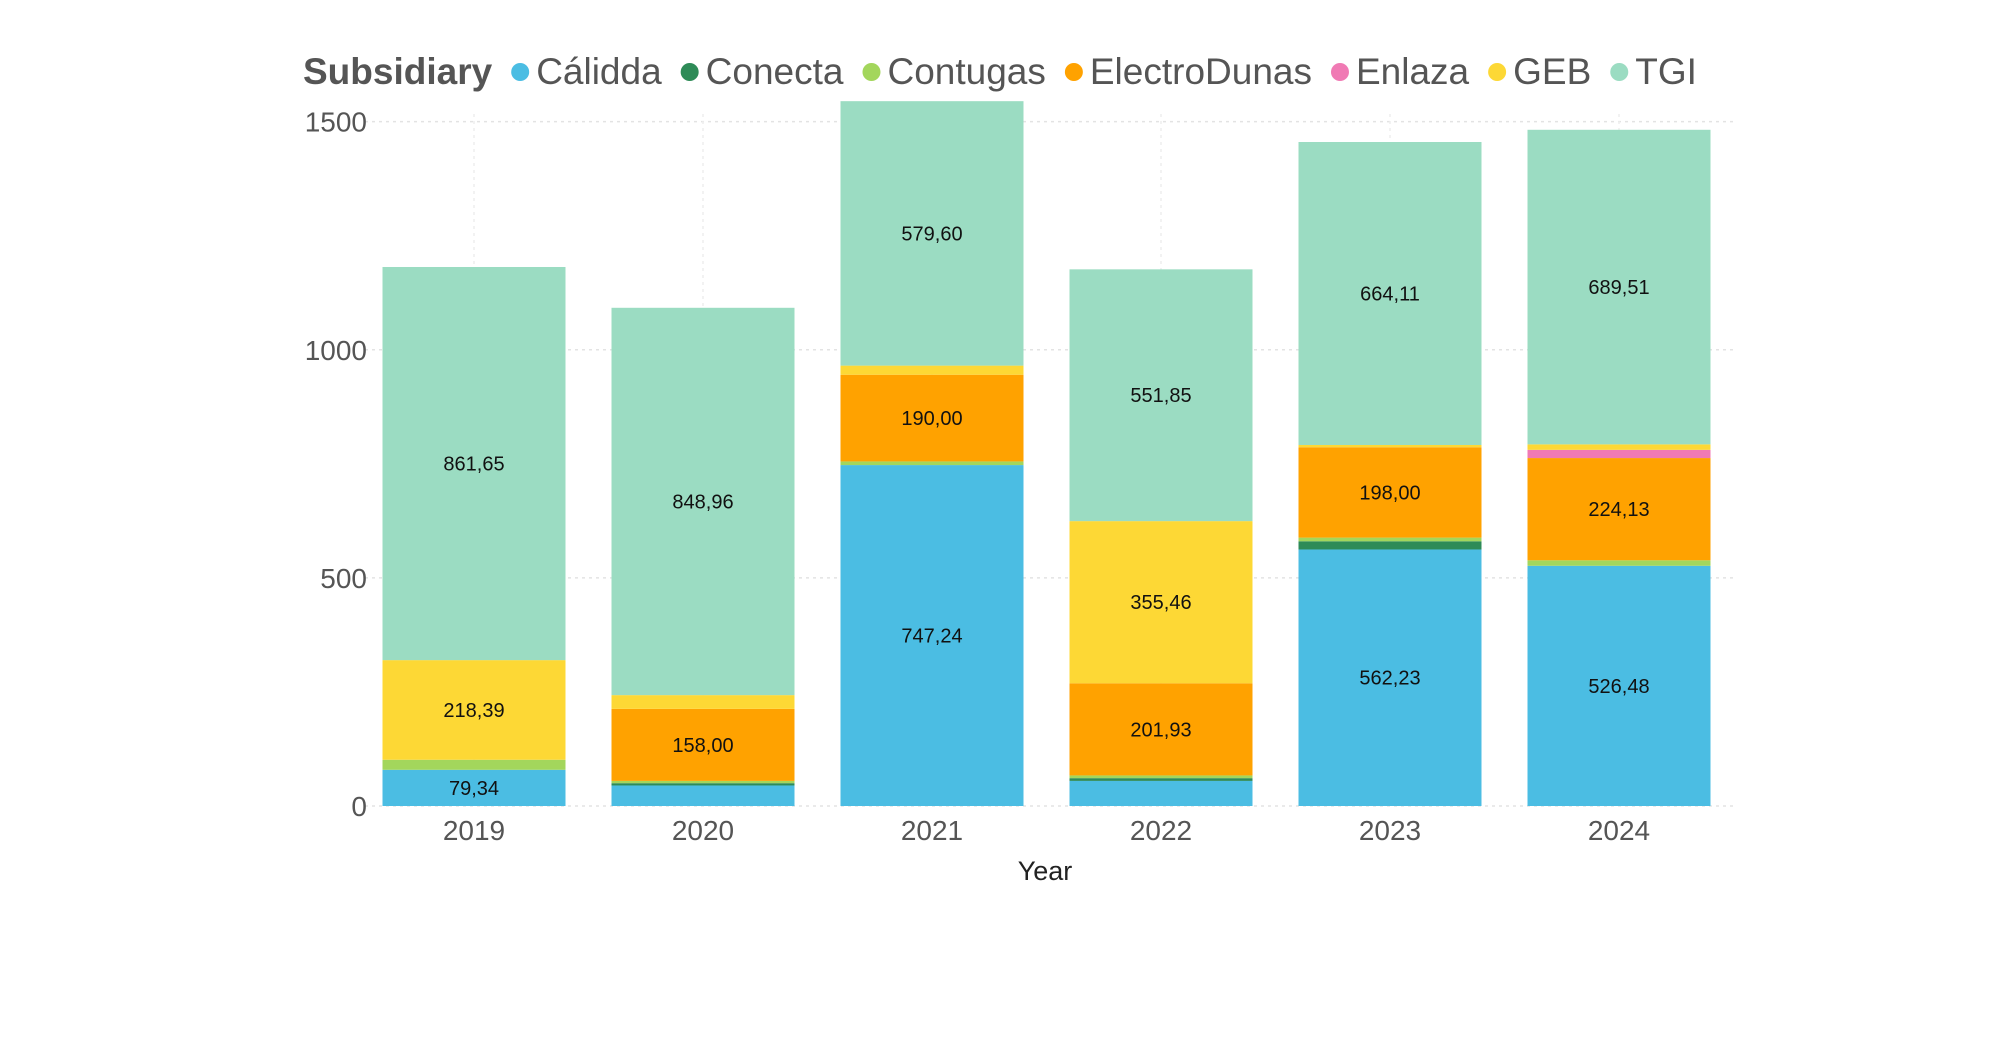  What do you see at coordinates (1413, 71) in the screenshot?
I see `legend-item-label: Enlaza` at bounding box center [1413, 71].